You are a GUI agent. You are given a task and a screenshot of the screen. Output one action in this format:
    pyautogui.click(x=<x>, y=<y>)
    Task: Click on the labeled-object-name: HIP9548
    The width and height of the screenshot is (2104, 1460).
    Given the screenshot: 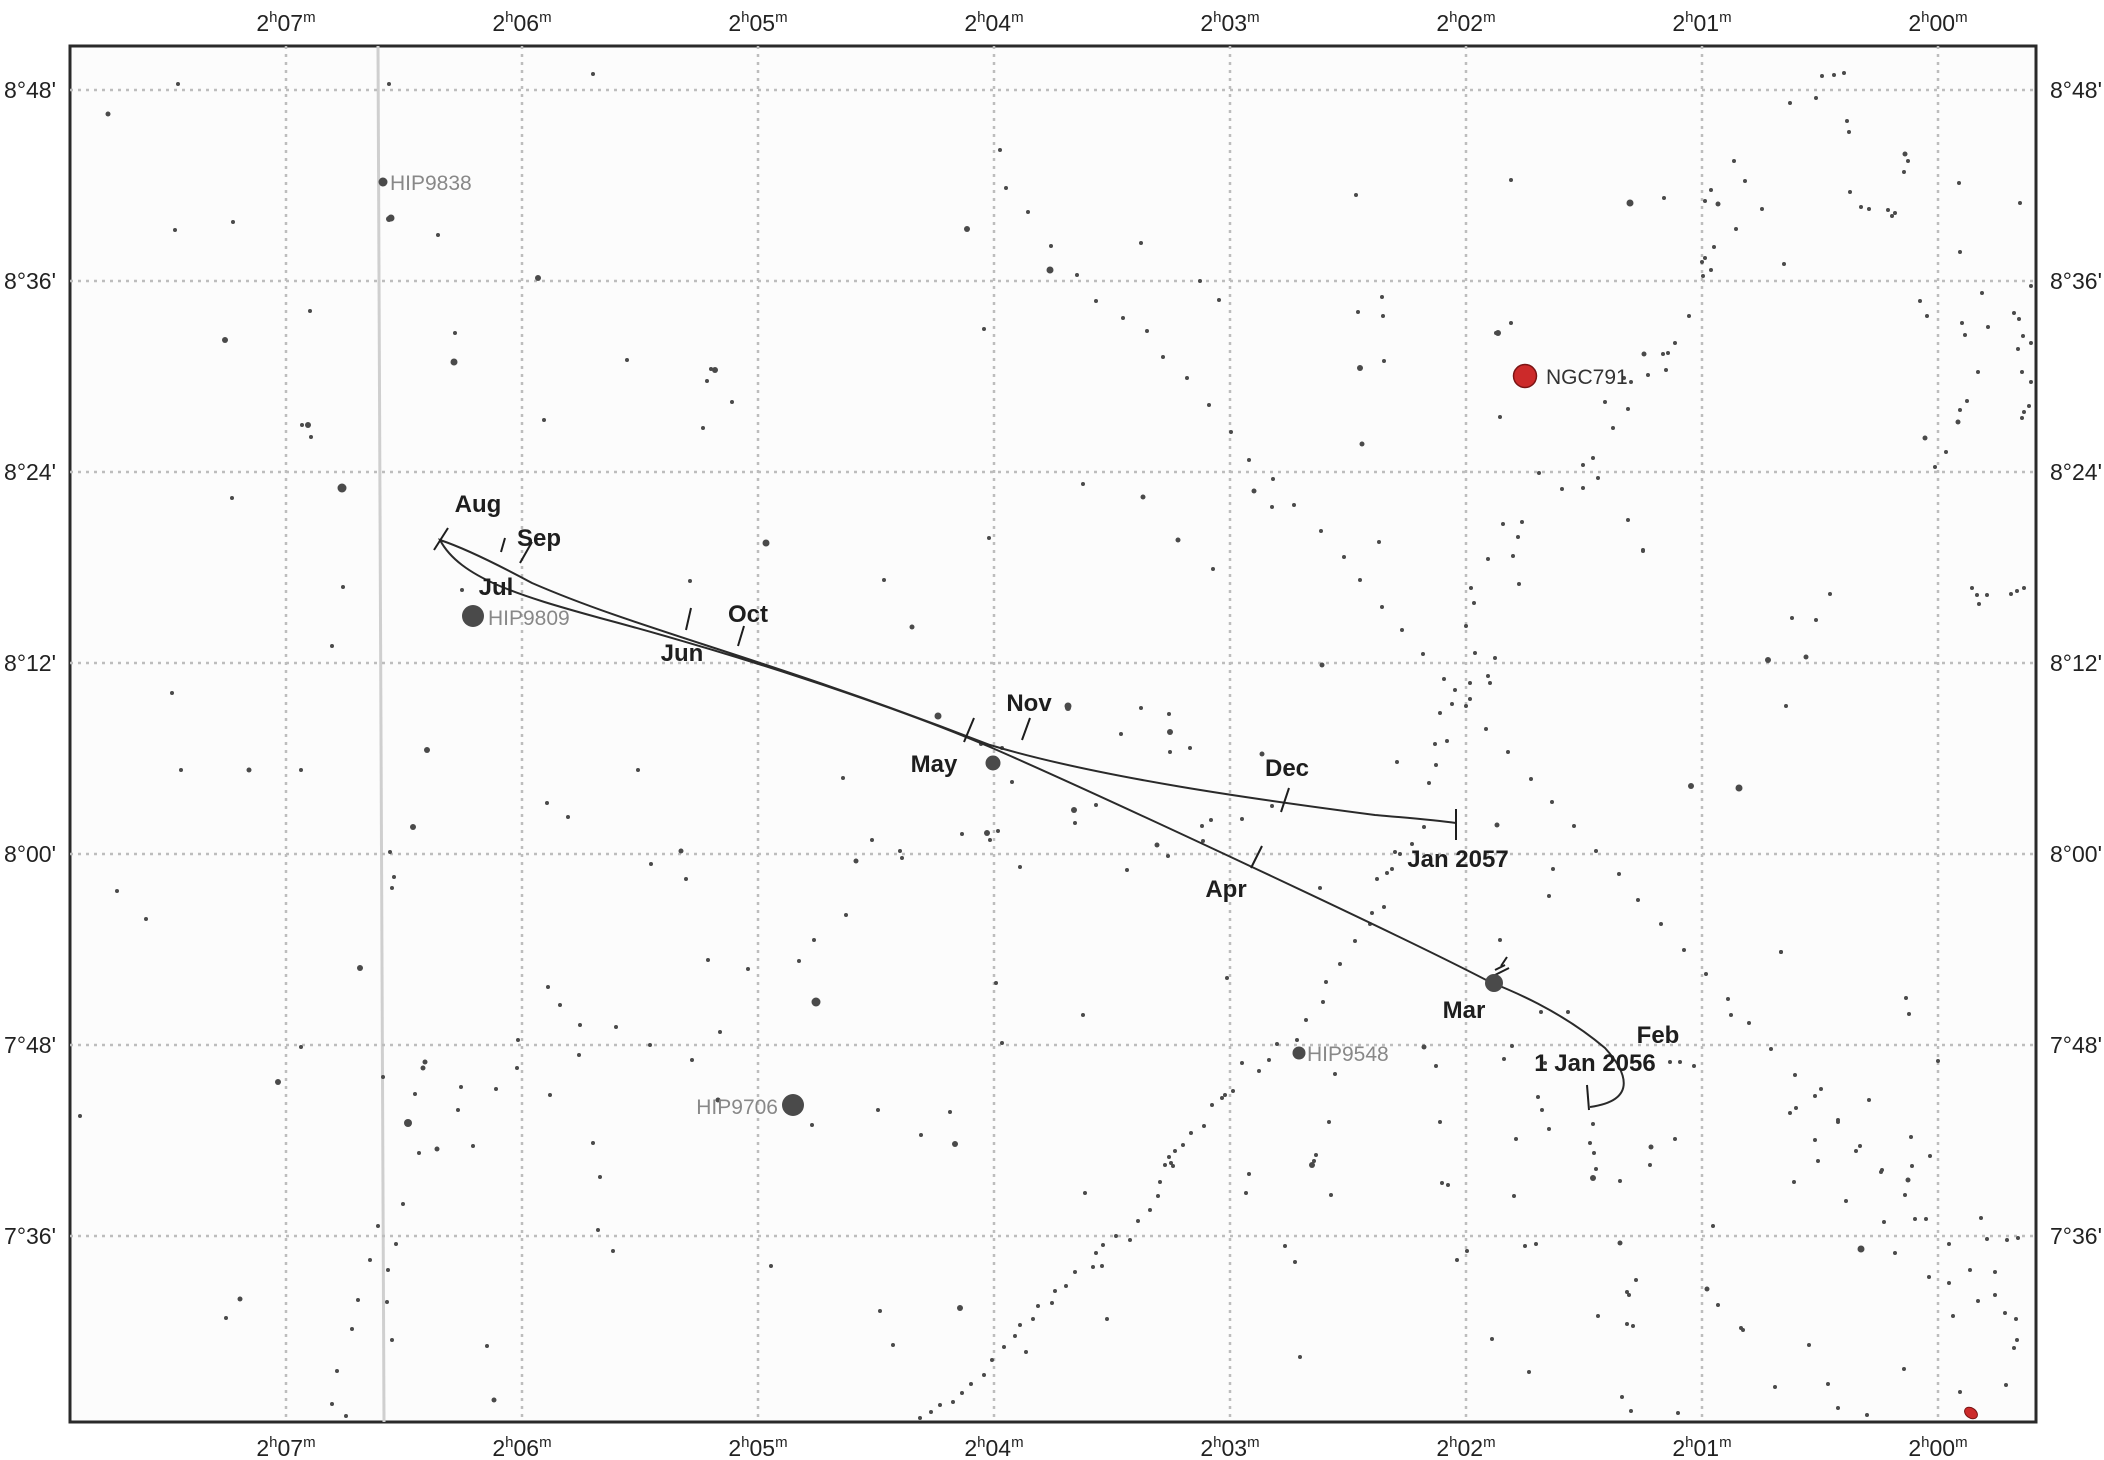 What is the action you would take?
    pyautogui.click(x=1348, y=1054)
    